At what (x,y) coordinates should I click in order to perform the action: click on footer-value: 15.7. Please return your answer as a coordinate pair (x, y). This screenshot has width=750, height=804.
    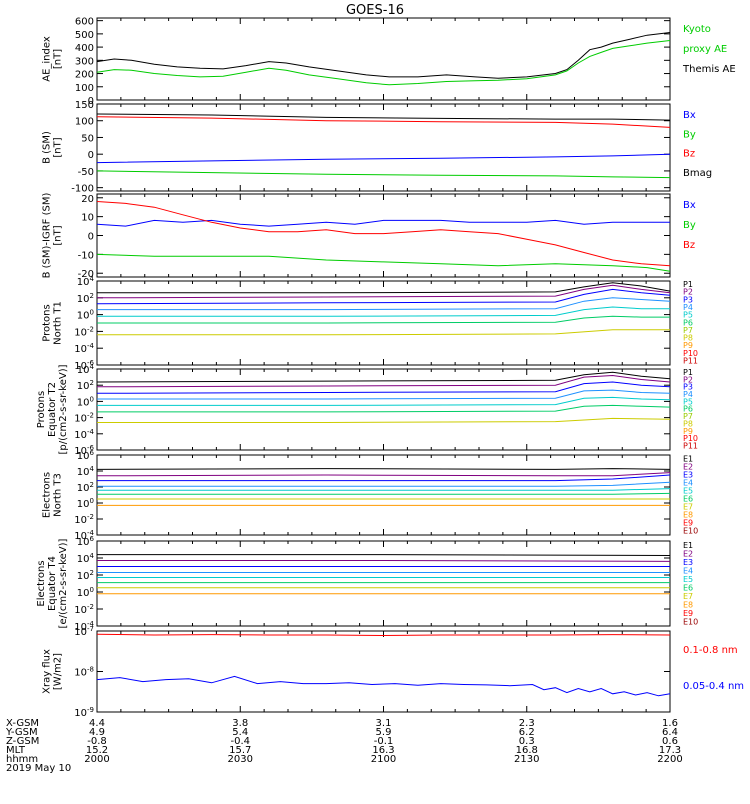
    Looking at the image, I should click on (240, 750).